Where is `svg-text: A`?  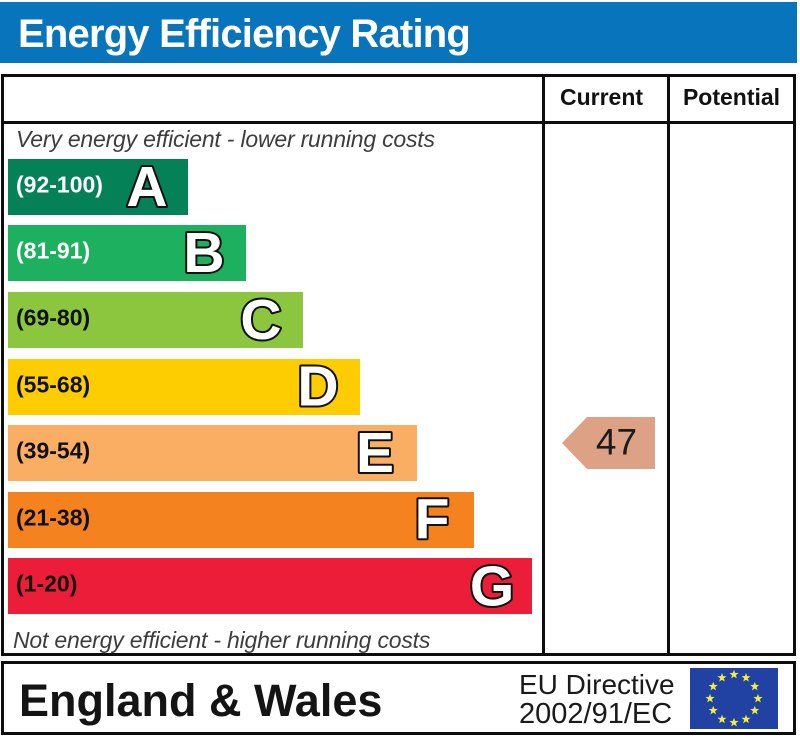
svg-text: A is located at coordinates (146, 187).